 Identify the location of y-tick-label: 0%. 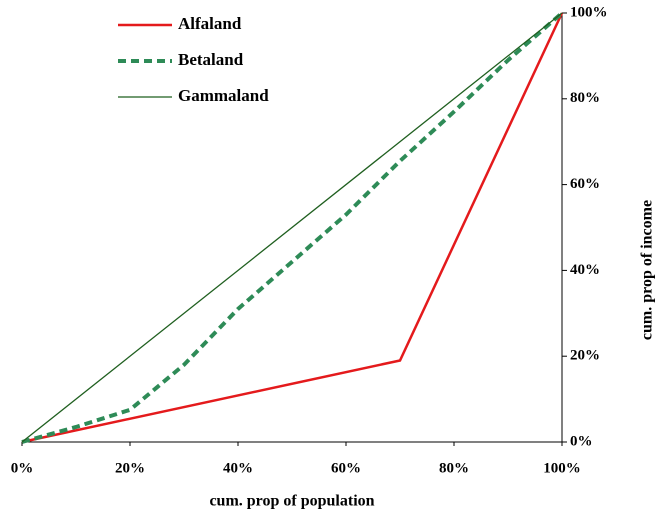
(581, 441).